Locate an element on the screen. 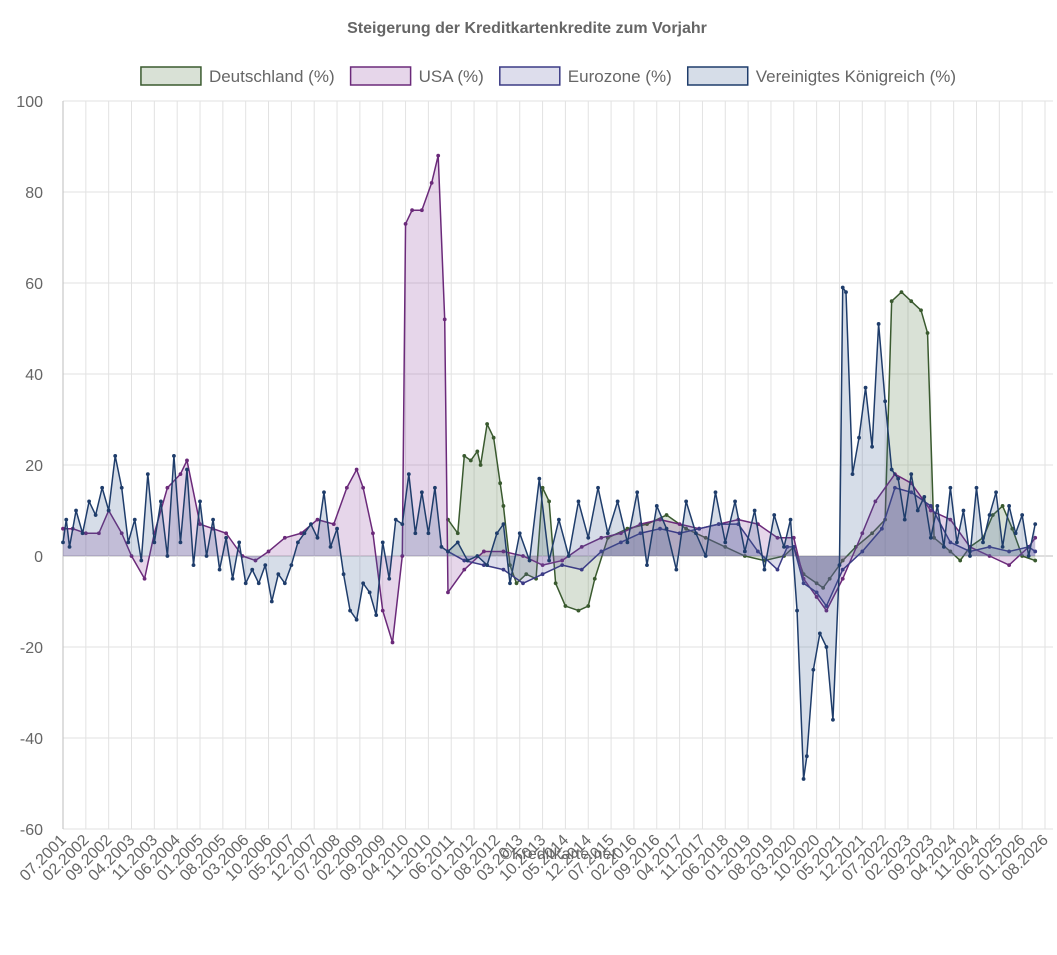 This screenshot has width=1057, height=955. legend-item-2: Eurozone (%) is located at coordinates (585, 76).